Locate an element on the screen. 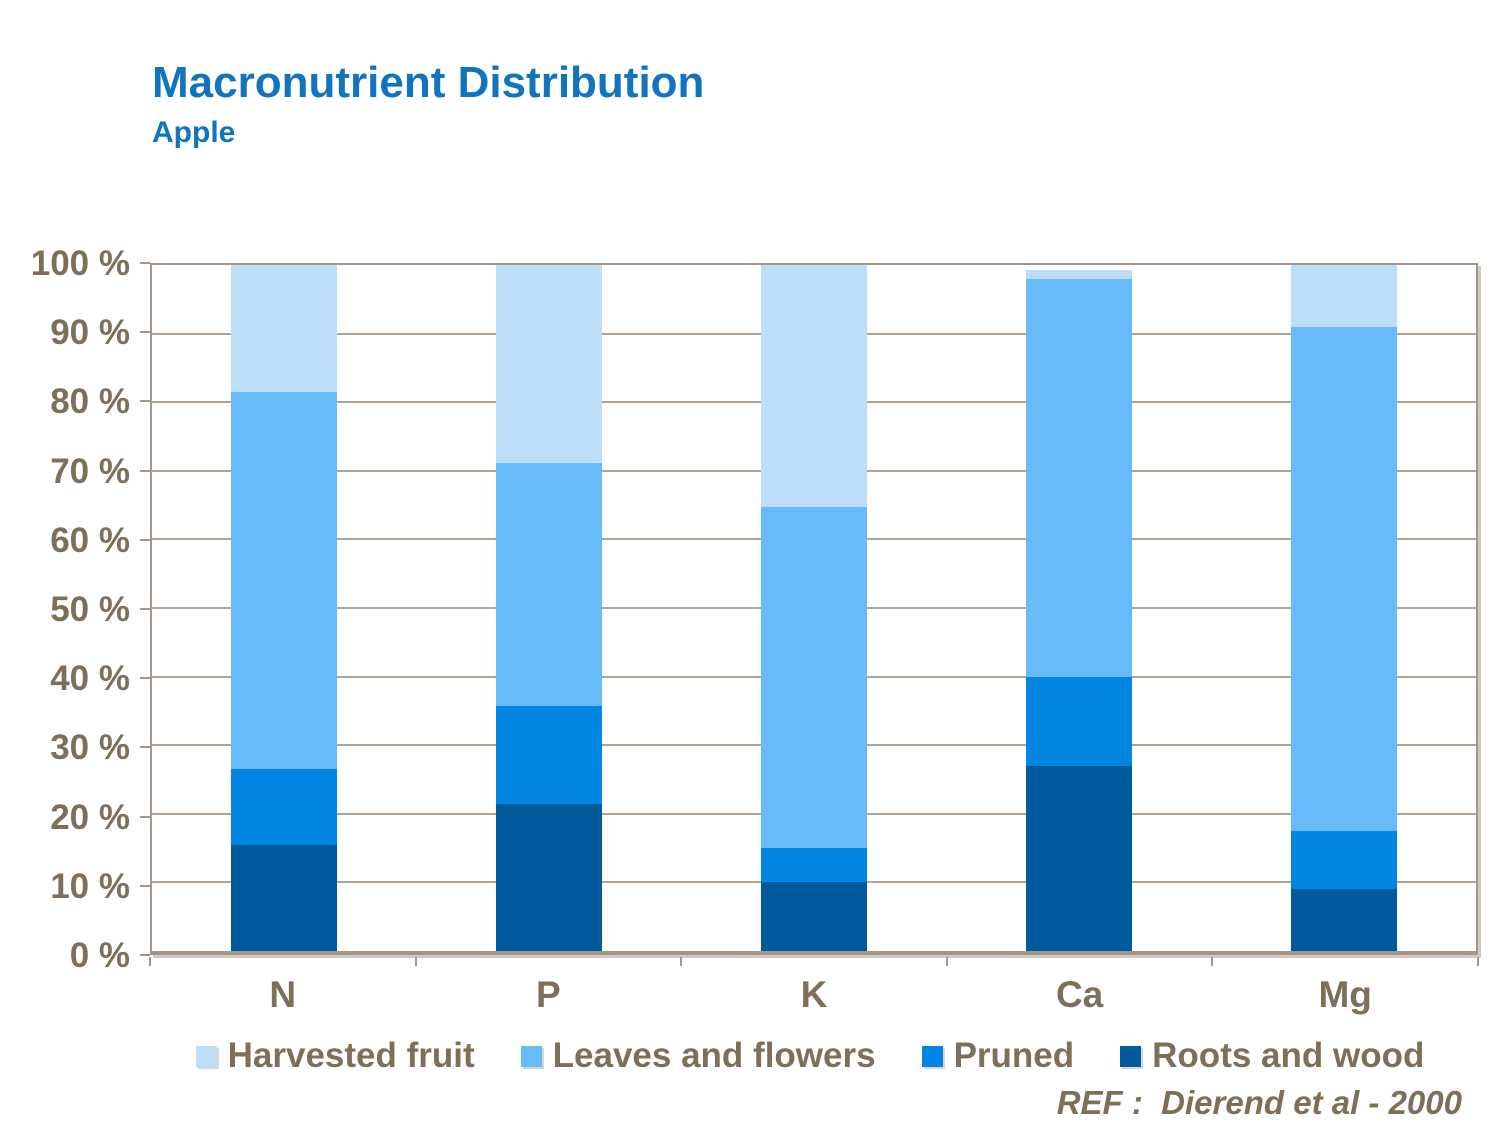 Image resolution: width=1500 pixels, height=1125 pixels. y-axis-label-60%: 60 % is located at coordinates (90, 540).